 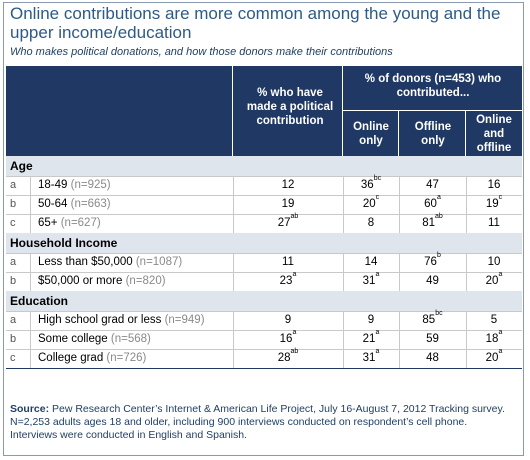 I want to click on row-label-text: $50,000 or more, so click(x=80, y=281).